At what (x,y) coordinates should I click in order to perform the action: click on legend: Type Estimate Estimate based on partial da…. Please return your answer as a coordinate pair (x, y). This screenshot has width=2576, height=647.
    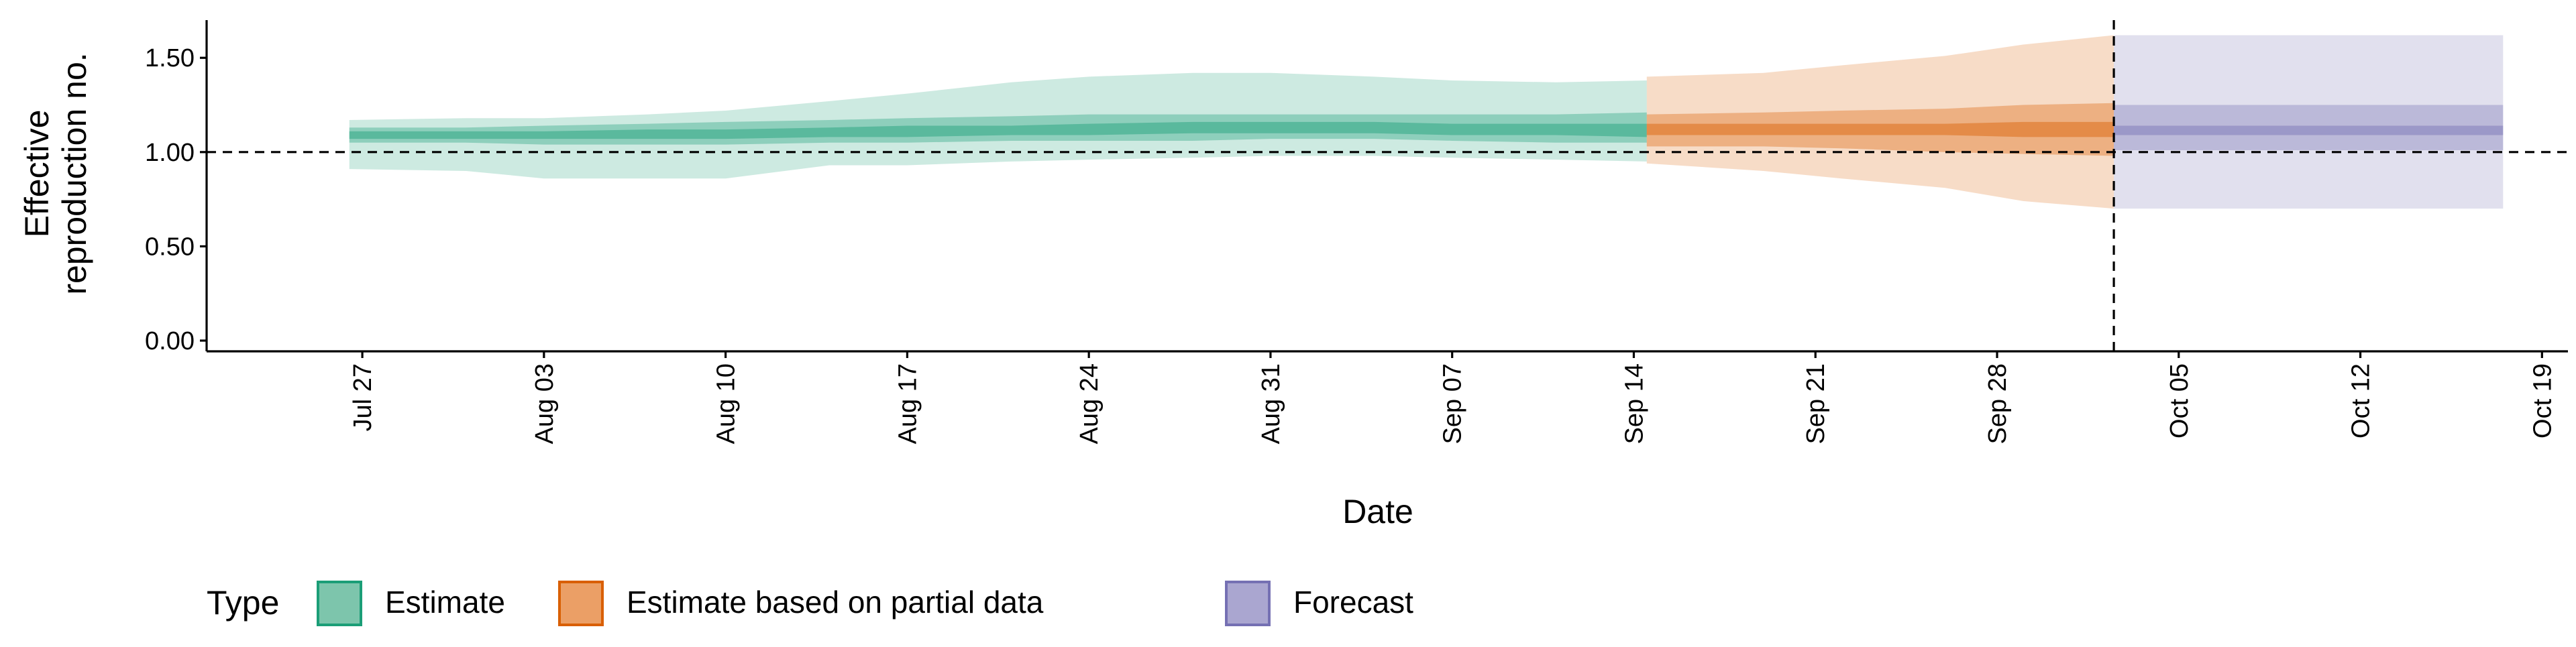
    Looking at the image, I should click on (810, 603).